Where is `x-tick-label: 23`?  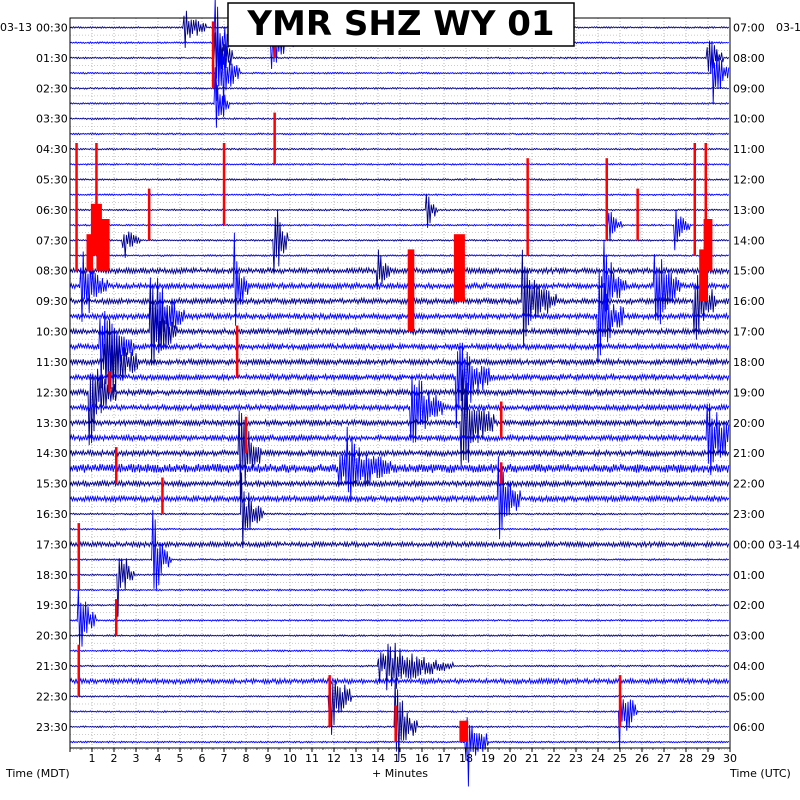 x-tick-label: 23 is located at coordinates (576, 758).